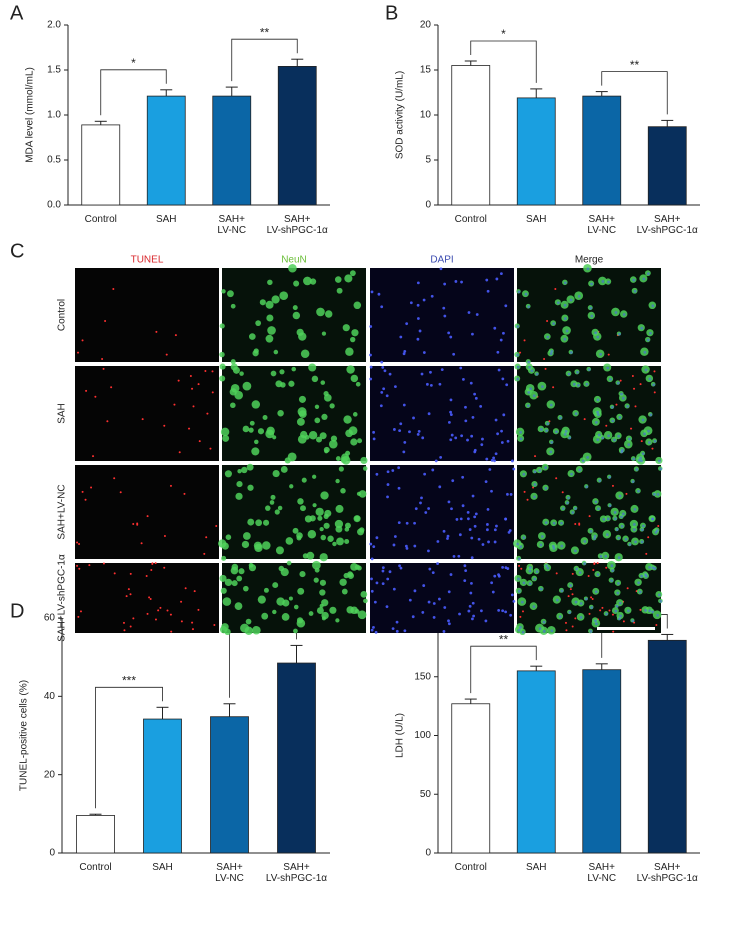  Describe the element at coordinates (296, 878) in the screenshot. I see `x-tick-line: LV-shPGC-1α` at that location.